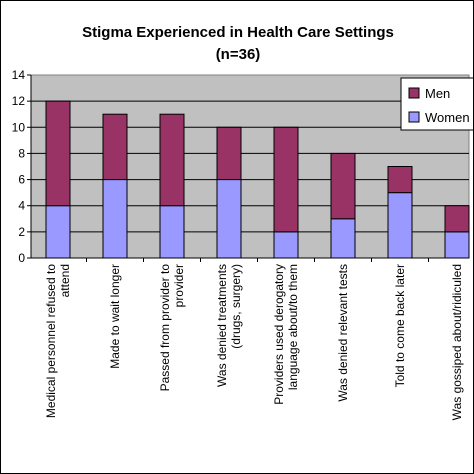  Describe the element at coordinates (65, 280) in the screenshot. I see `category-label-line: attend` at that location.